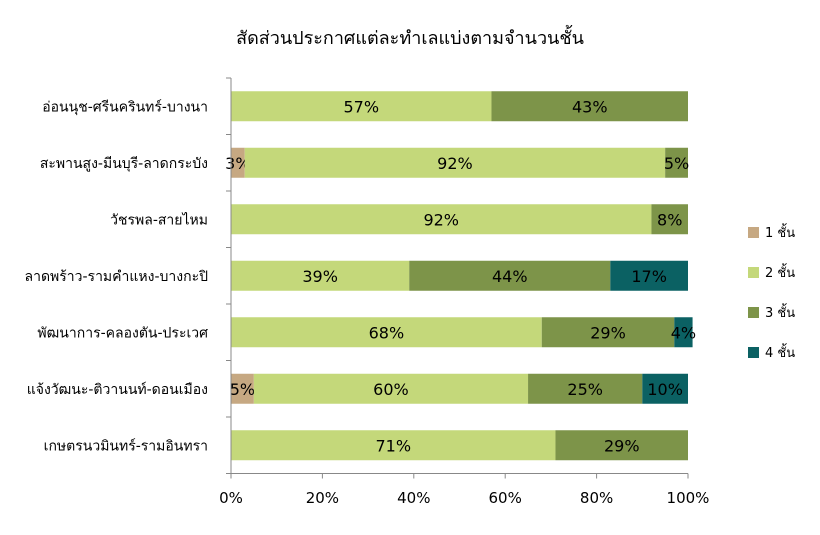  I want to click on category-label: ลาดพร้าว-รามคำแหง-บางกะปิ, so click(117, 277).